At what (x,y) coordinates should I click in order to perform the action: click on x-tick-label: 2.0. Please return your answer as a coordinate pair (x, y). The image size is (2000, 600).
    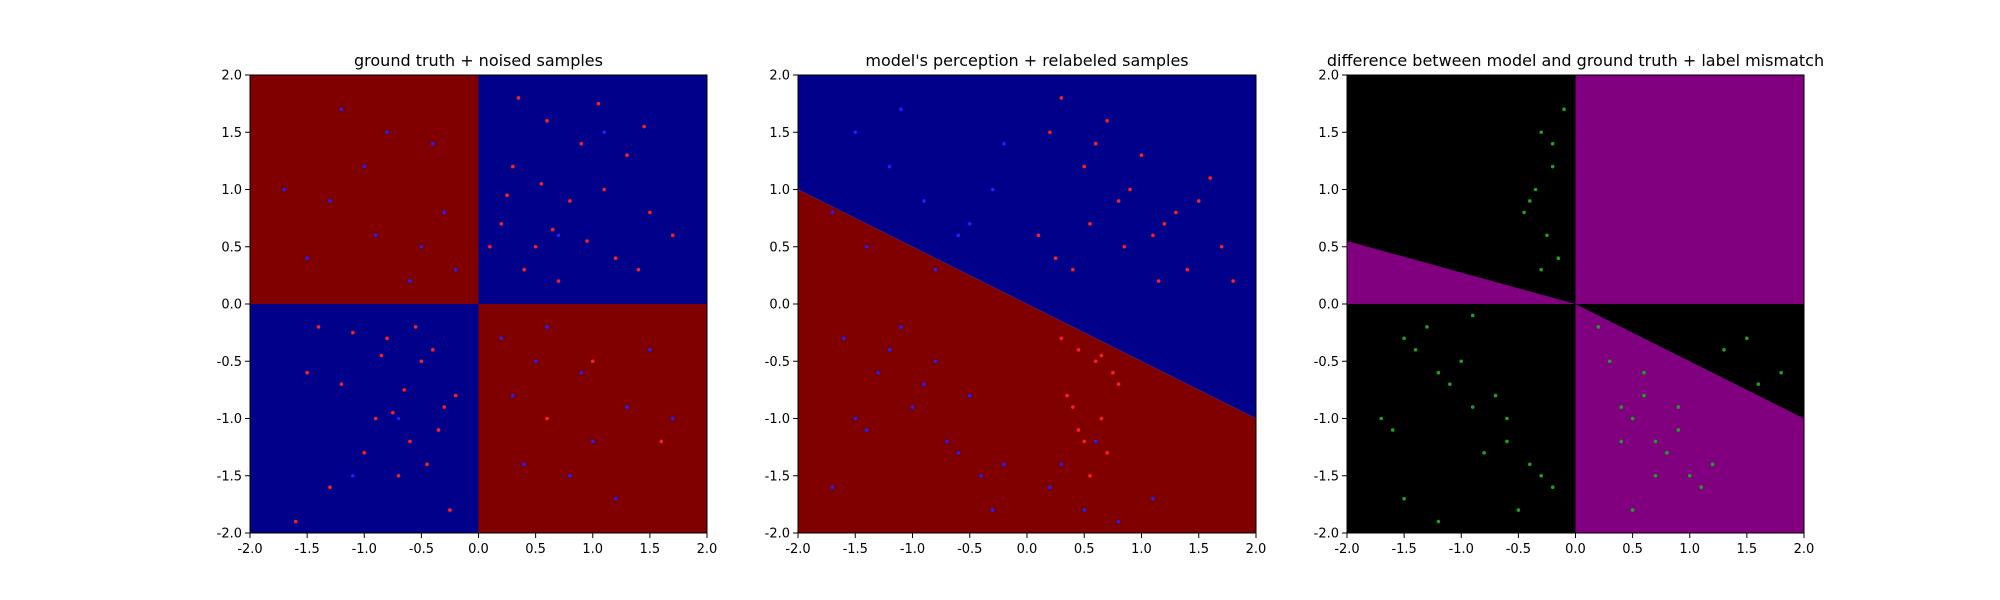
    Looking at the image, I should click on (707, 549).